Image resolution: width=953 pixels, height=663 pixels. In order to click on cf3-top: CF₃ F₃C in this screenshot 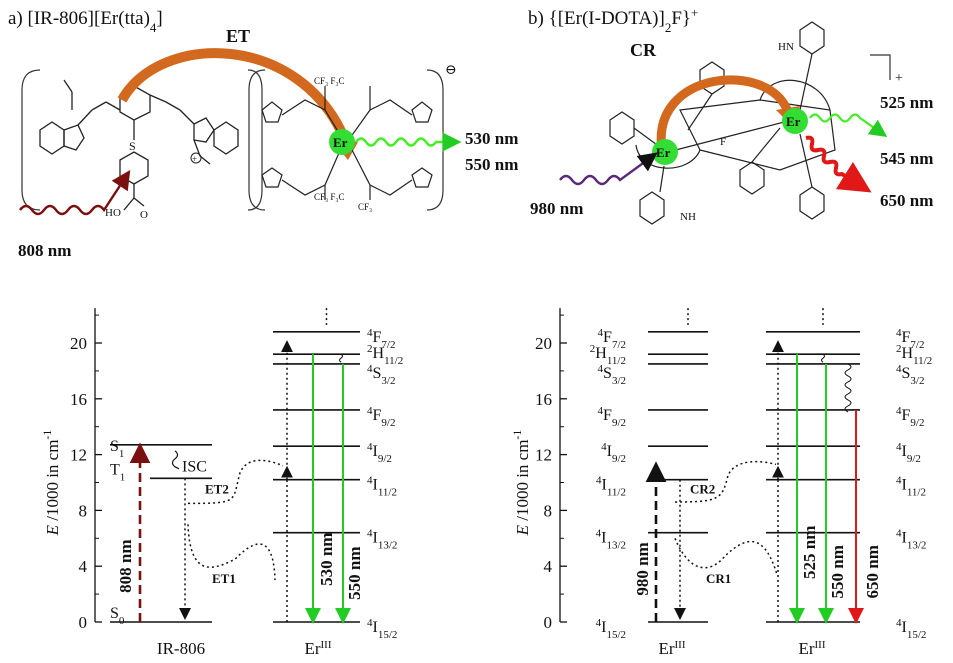, I will do `click(329, 81)`.